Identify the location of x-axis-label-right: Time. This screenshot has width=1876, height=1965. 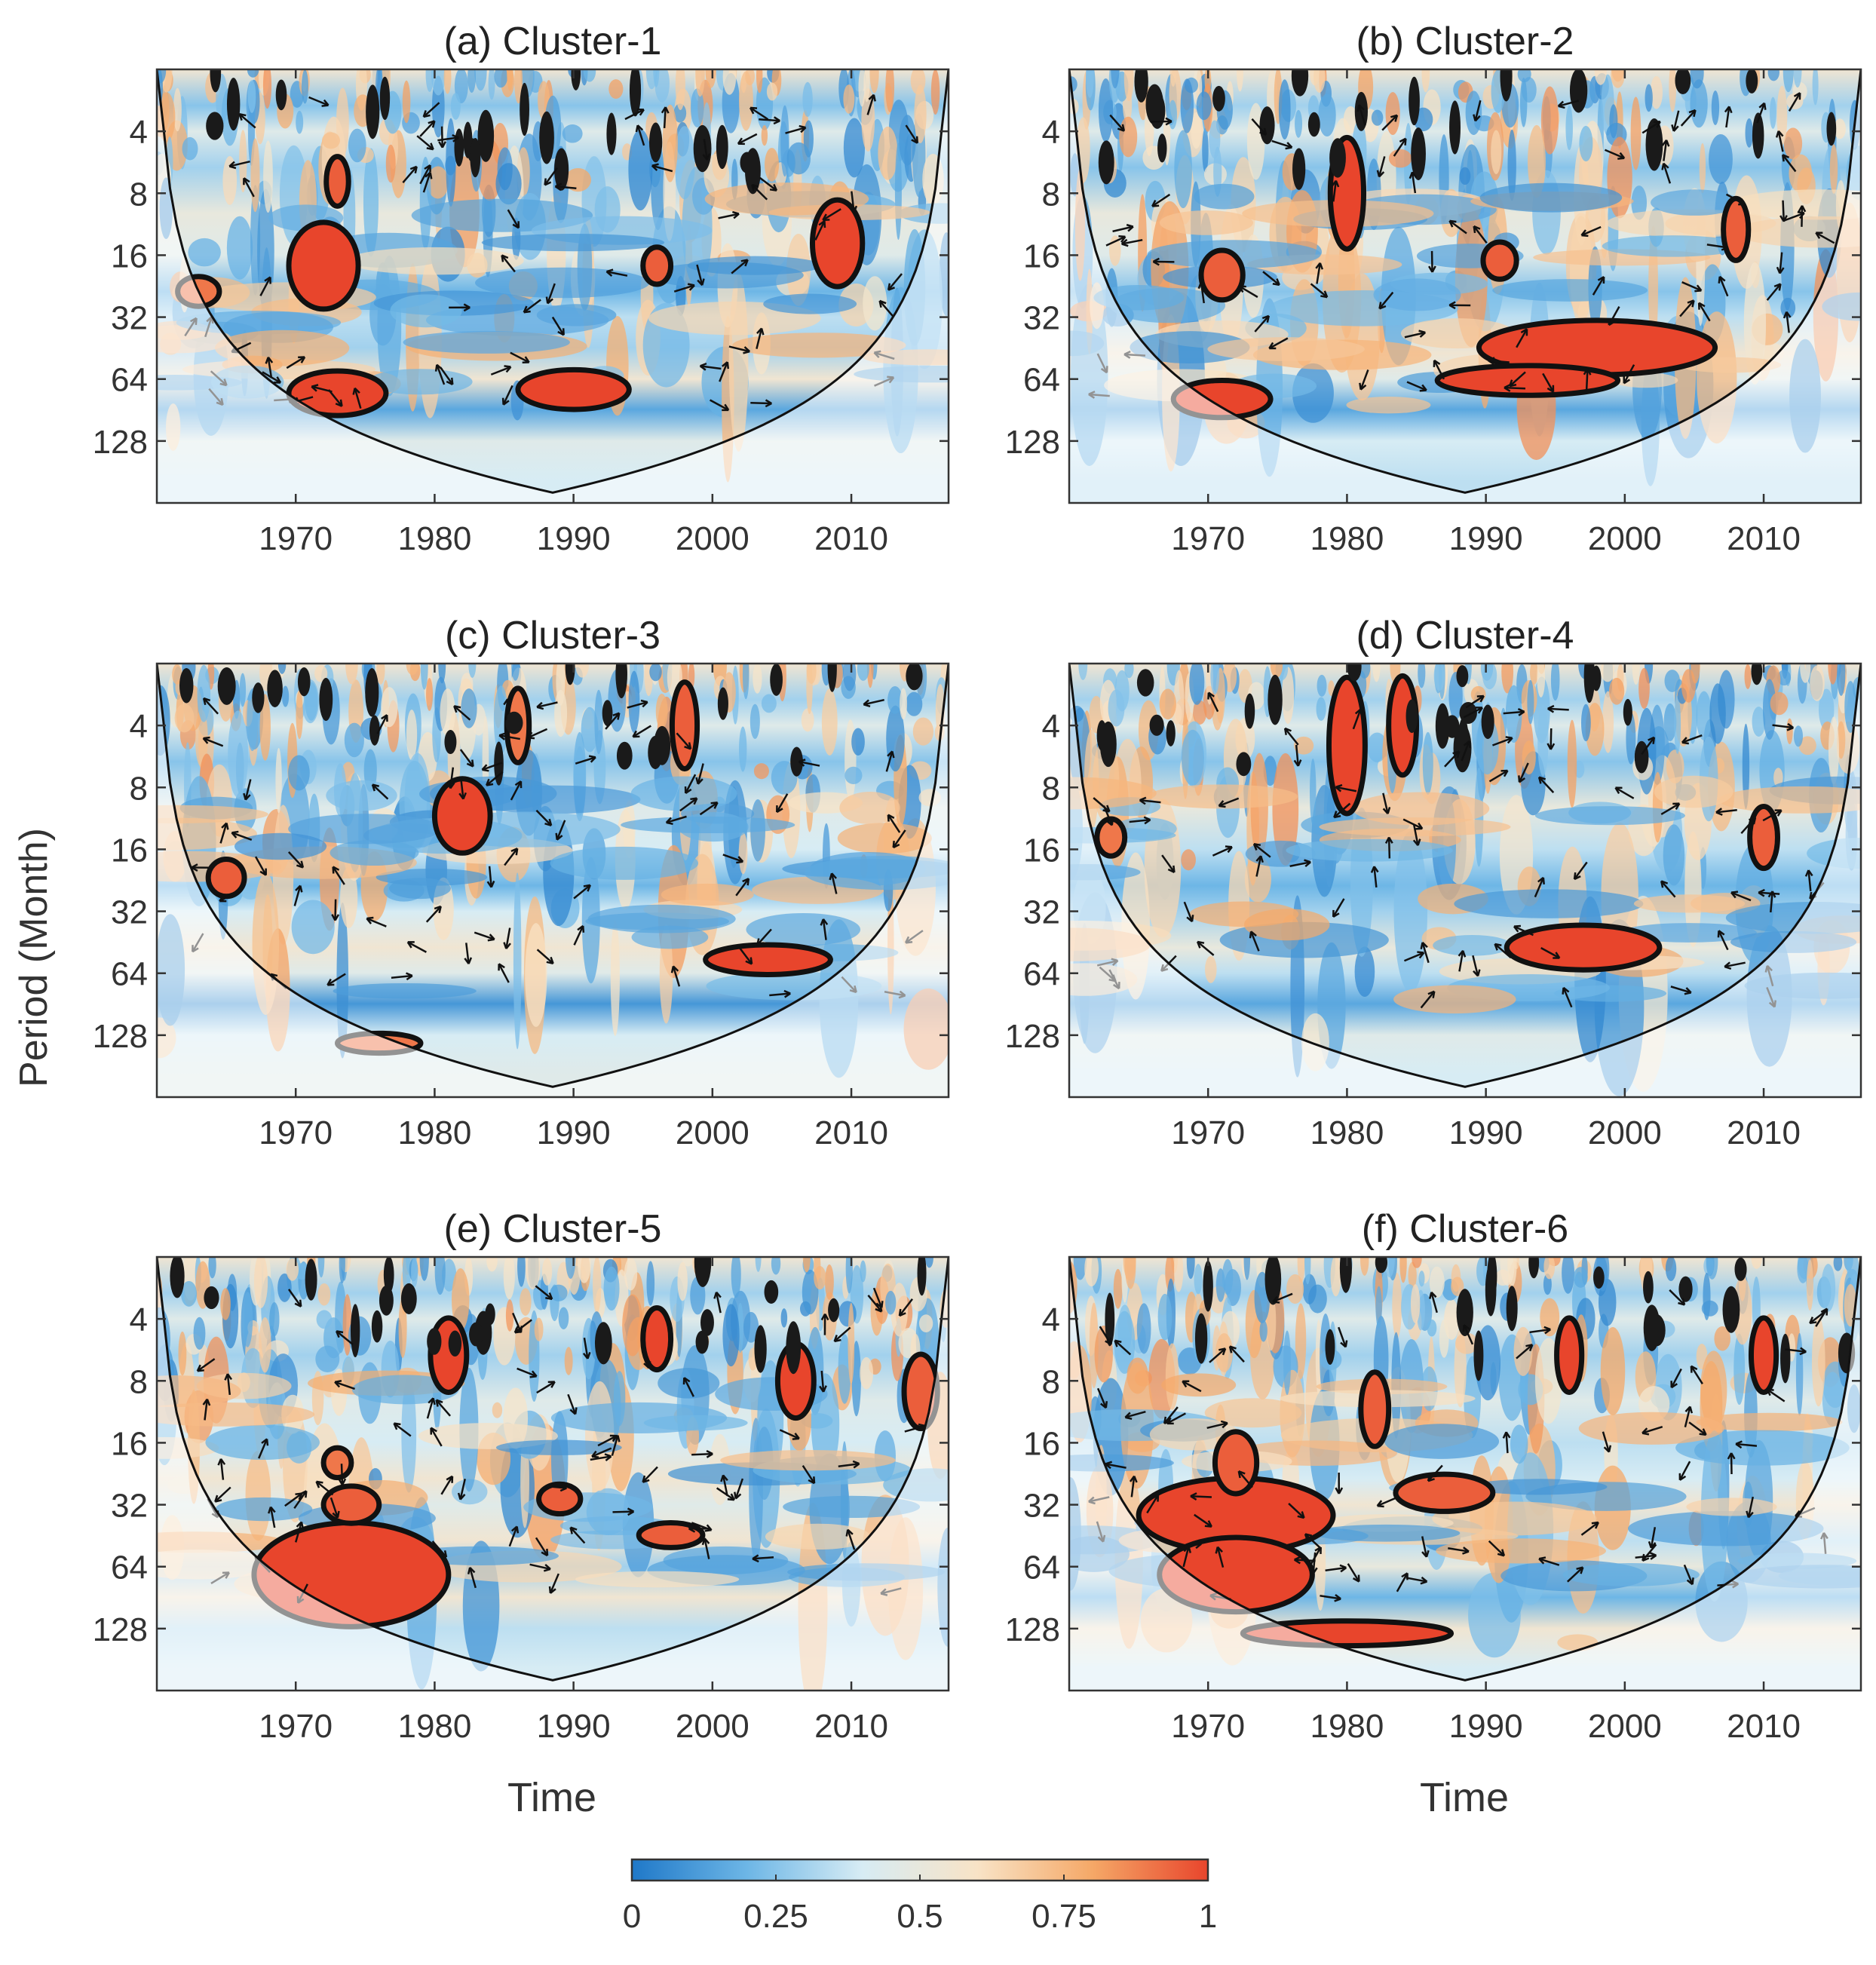
(1464, 1797).